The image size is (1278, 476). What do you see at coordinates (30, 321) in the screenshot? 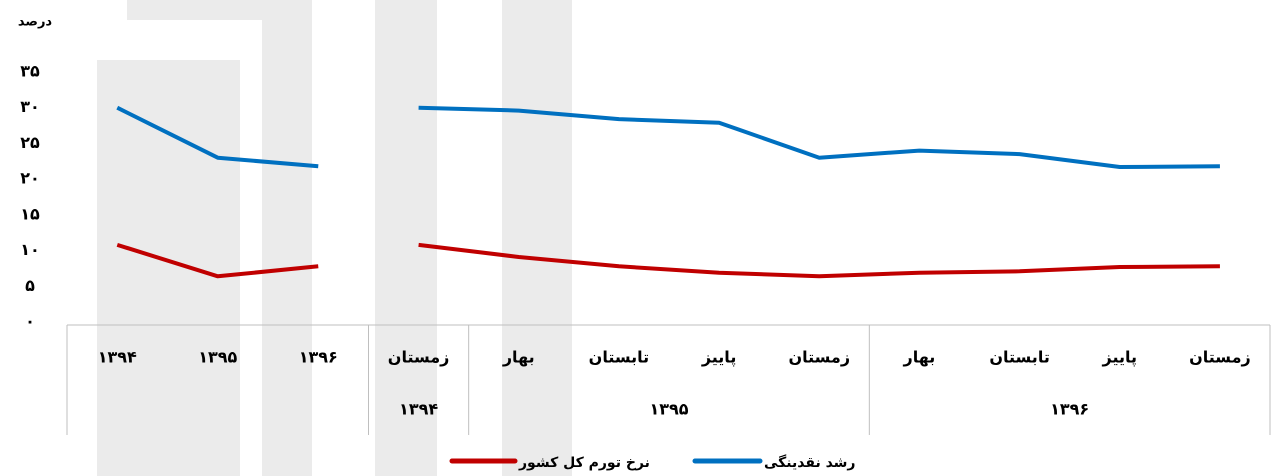
I see `y-tick-label: ۰` at bounding box center [30, 321].